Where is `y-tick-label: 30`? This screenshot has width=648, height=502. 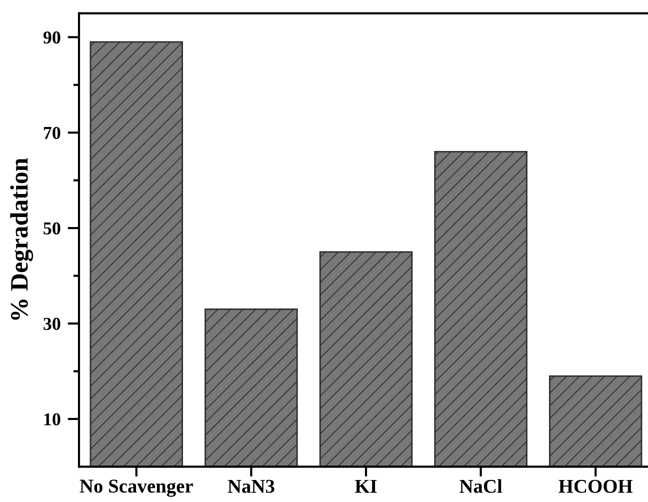 y-tick-label: 30 is located at coordinates (52, 324).